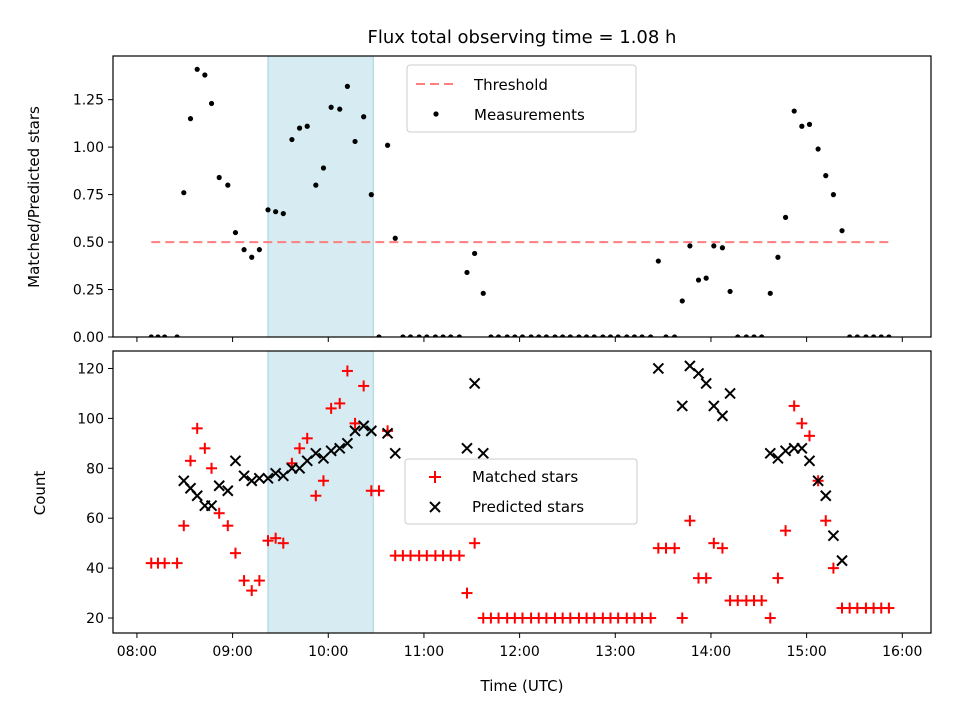 This screenshot has width=960, height=720. Describe the element at coordinates (521, 98) in the screenshot. I see `top-legend-box` at that location.